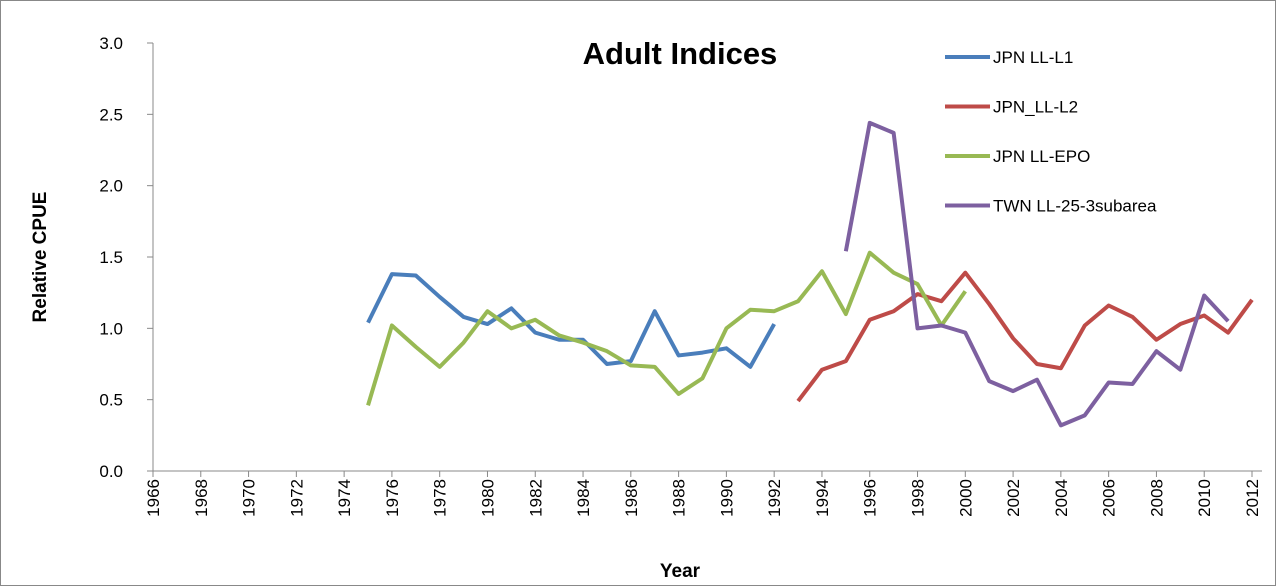 The image size is (1276, 586). Describe the element at coordinates (680, 53) in the screenshot. I see `chart-title: Adult Indices` at that location.